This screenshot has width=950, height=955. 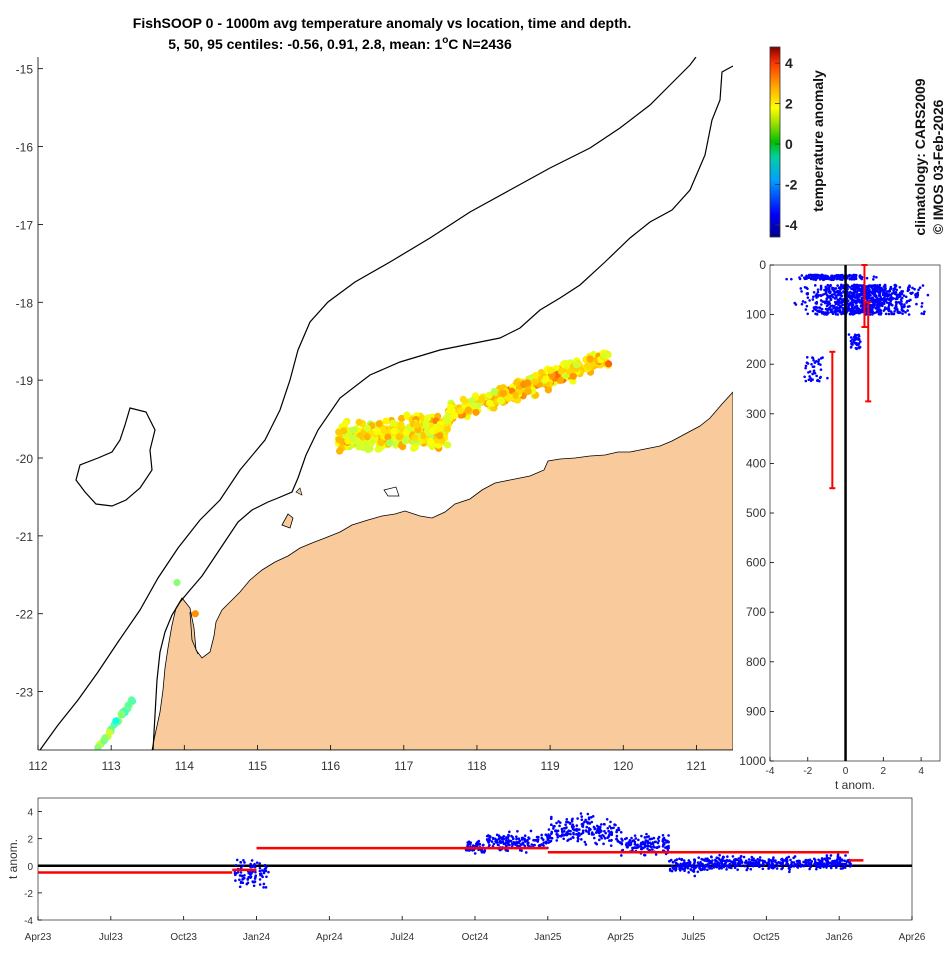 I want to click on depth-y-tick-label: 700, so click(x=756, y=612).